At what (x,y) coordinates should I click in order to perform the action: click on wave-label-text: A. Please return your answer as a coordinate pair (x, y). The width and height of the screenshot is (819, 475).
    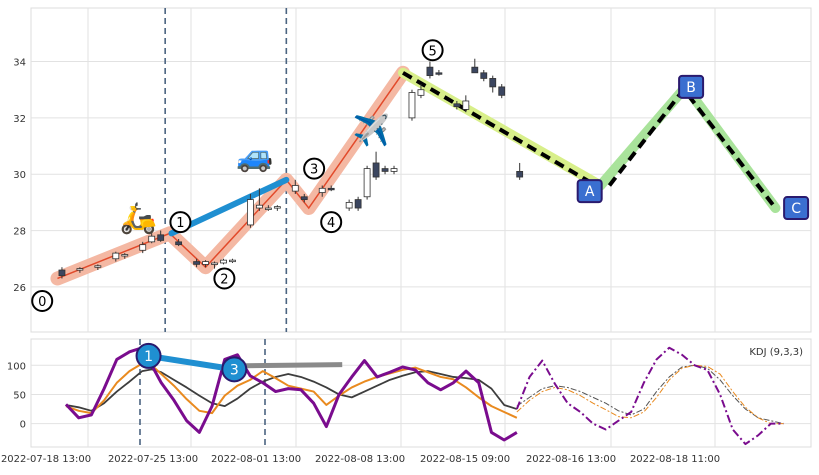
    Looking at the image, I should click on (590, 192).